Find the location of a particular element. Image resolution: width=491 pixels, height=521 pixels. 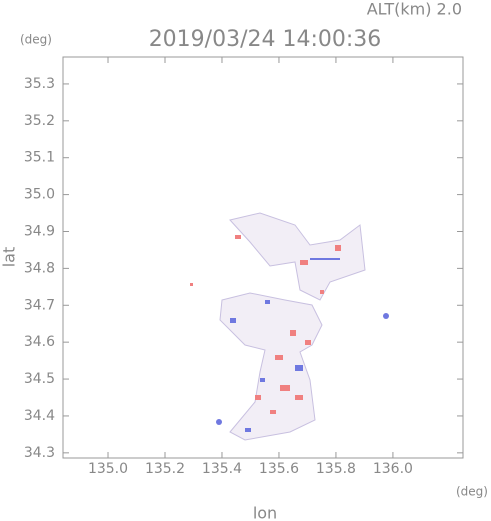

y-tick-label: 34.6 is located at coordinates (39, 342).